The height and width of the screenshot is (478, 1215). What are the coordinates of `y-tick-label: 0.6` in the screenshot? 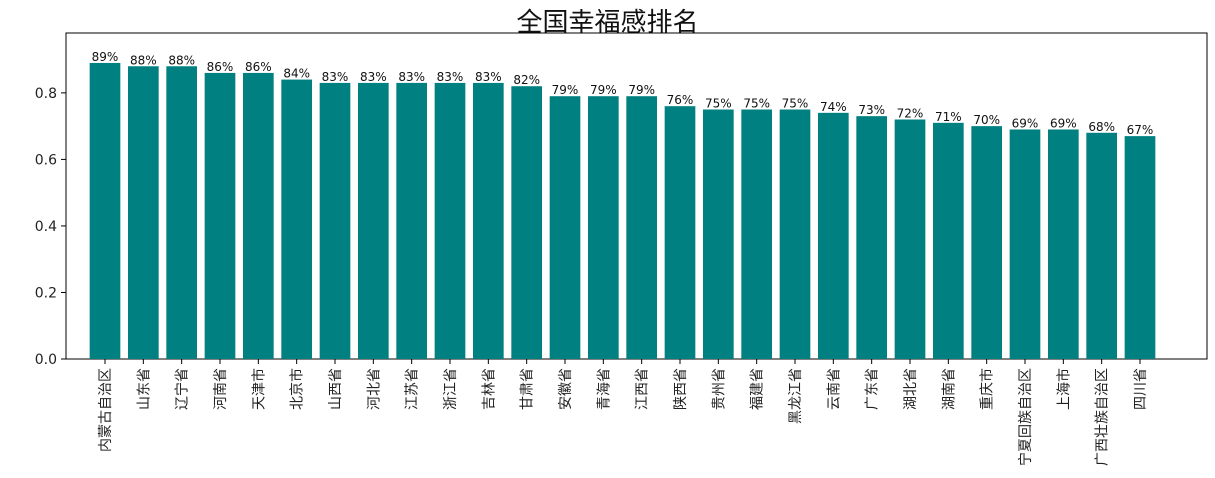 It's located at (46, 160).